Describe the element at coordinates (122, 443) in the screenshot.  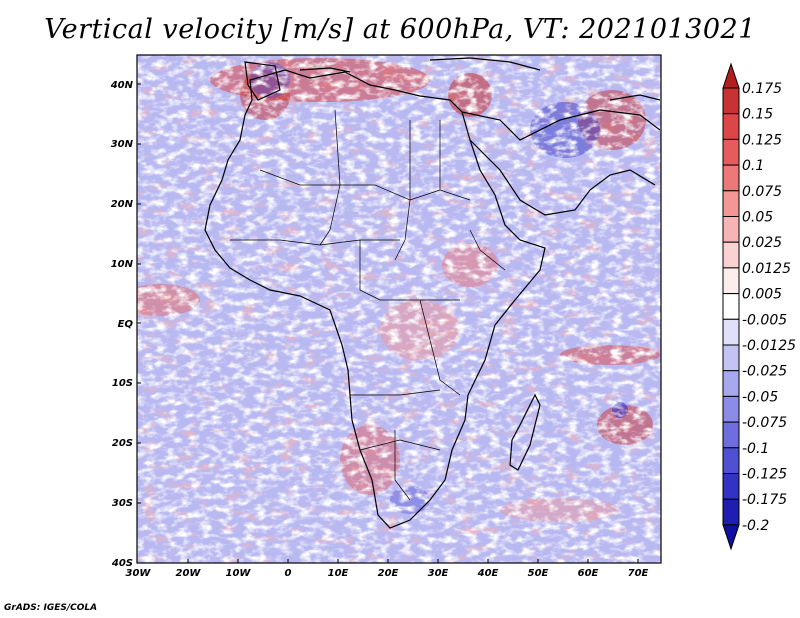
I see `lat-label: 20S` at that location.